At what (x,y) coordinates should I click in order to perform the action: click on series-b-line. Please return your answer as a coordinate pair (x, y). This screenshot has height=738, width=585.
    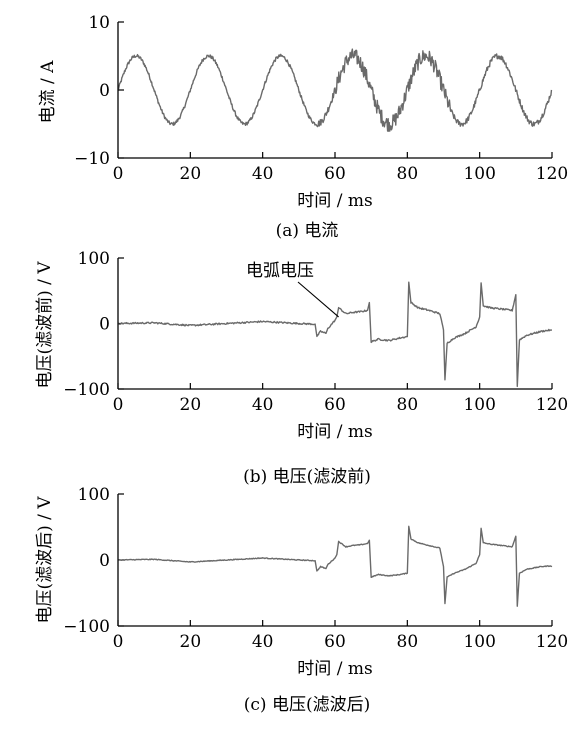
    Looking at the image, I should click on (335, 334).